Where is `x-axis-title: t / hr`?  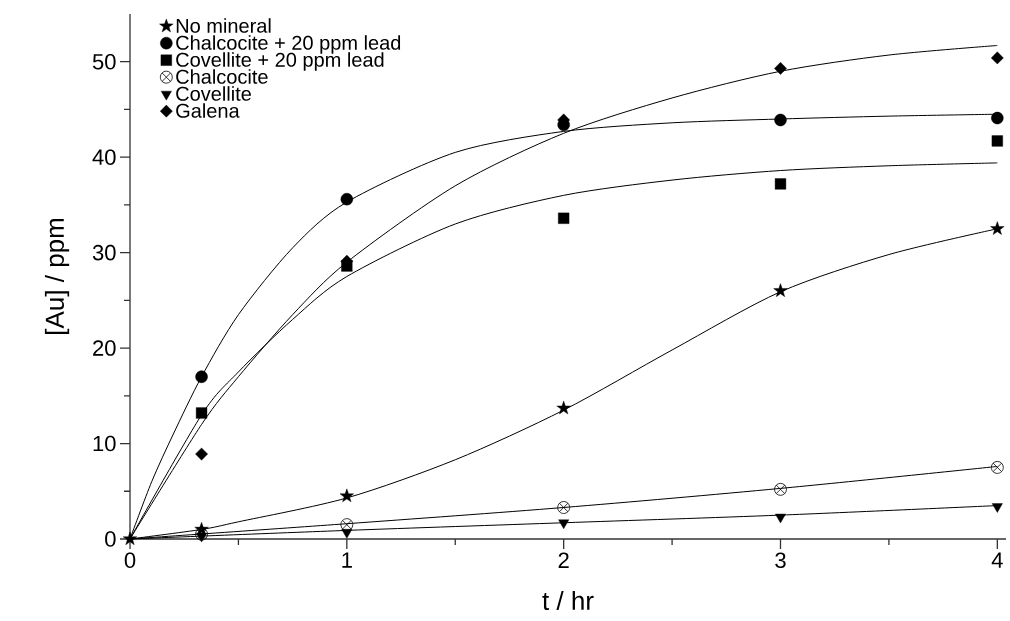
x-axis-title: t / hr is located at coordinates (568, 600).